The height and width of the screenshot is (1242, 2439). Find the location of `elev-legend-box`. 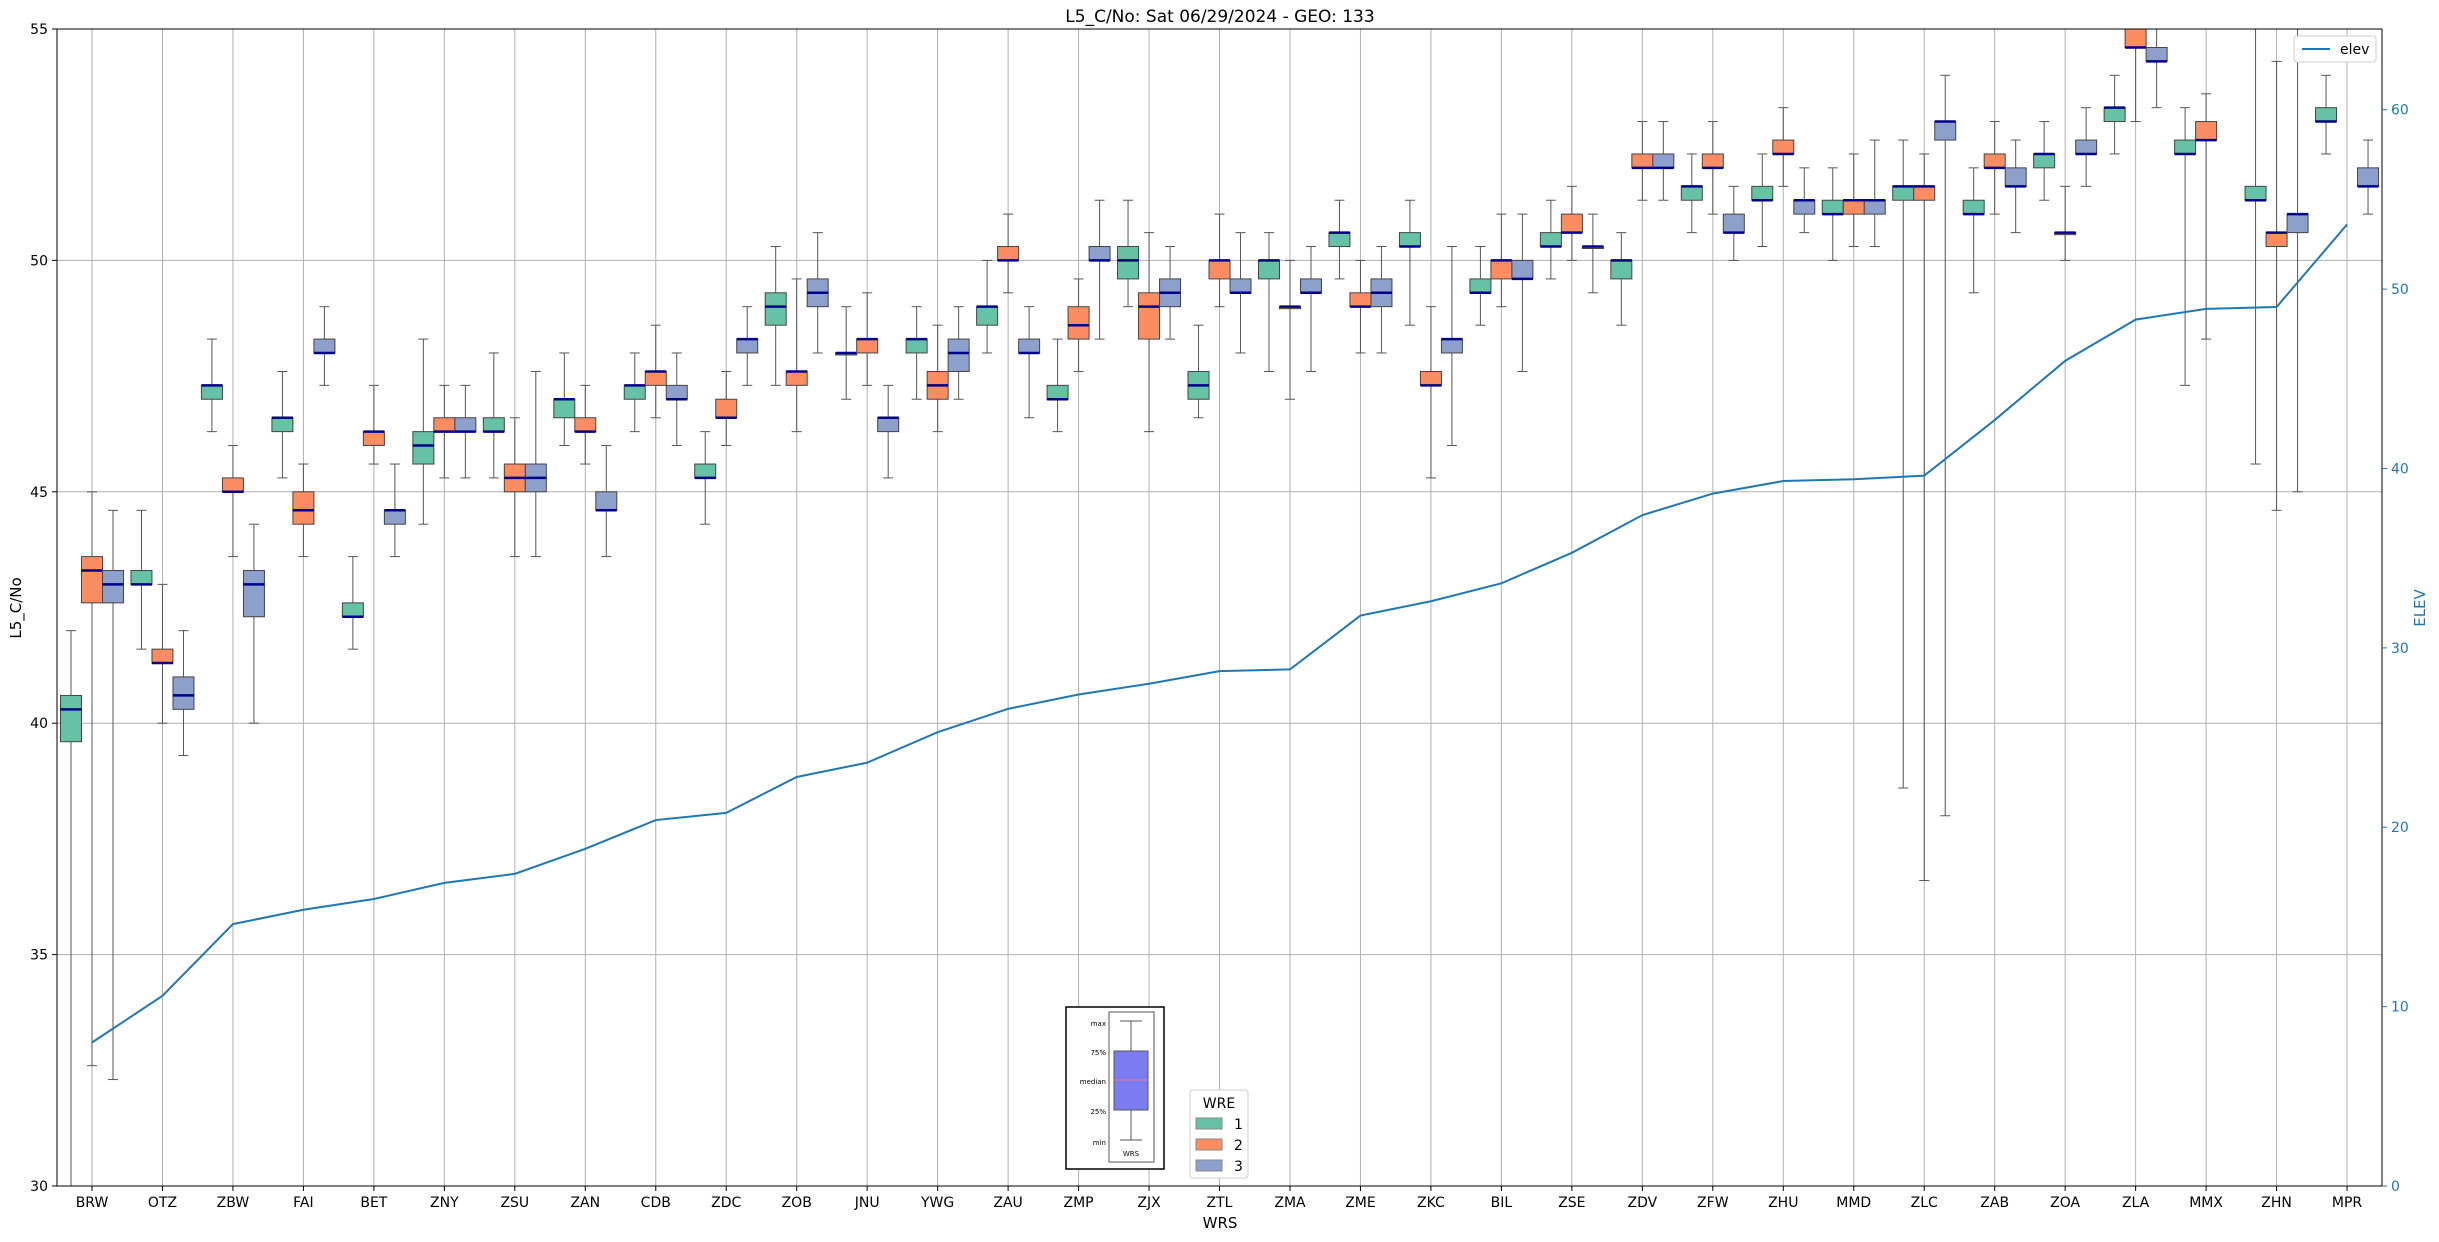

elev-legend-box is located at coordinates (2335, 49).